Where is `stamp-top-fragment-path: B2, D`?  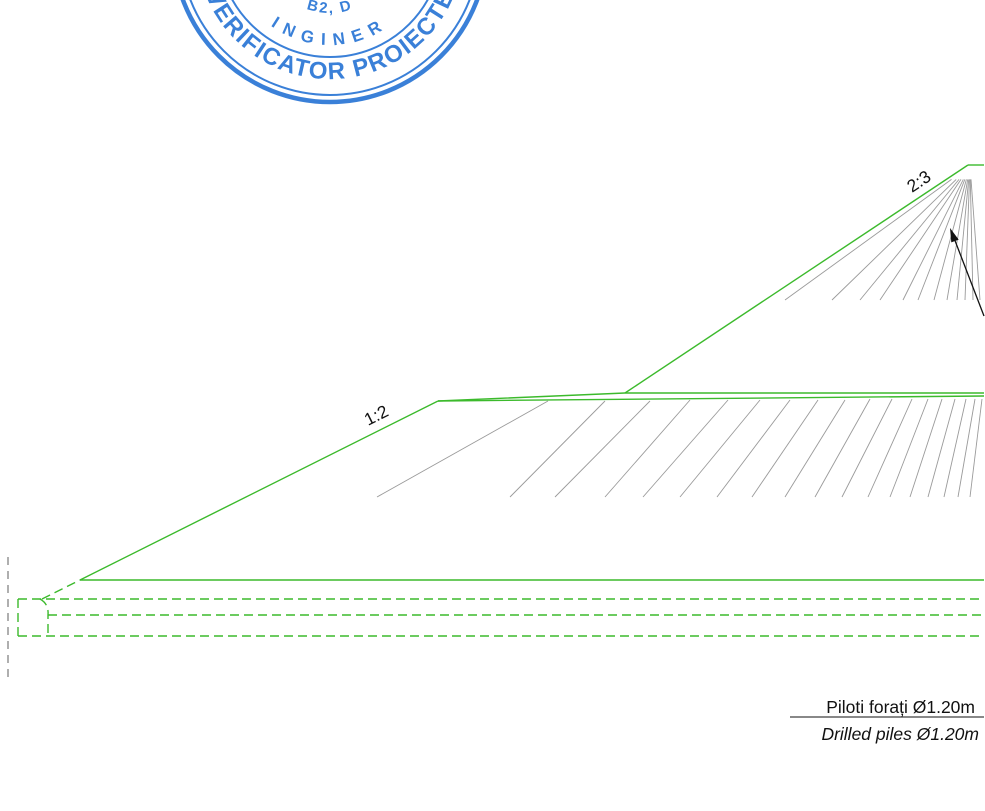
stamp-top-fragment-path: B2, D is located at coordinates (328, 8).